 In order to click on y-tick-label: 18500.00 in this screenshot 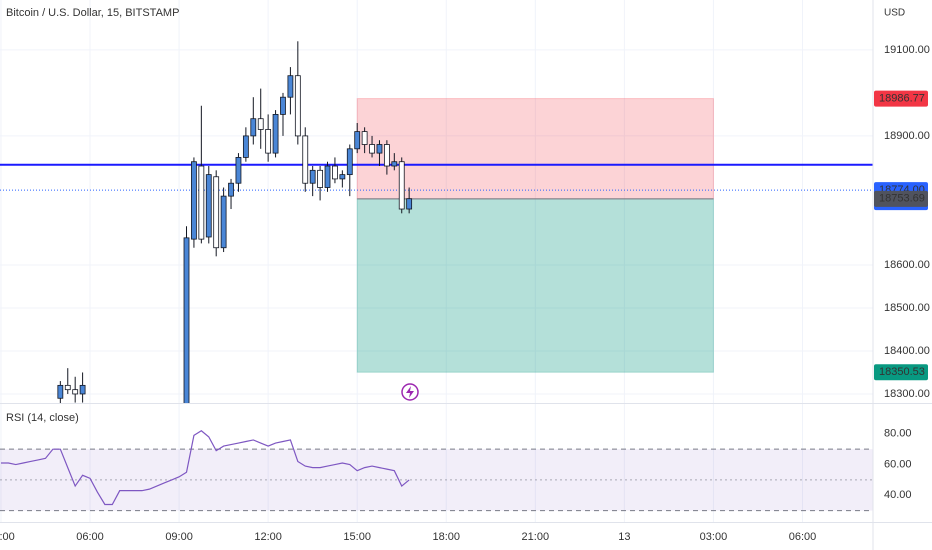, I will do `click(907, 308)`.